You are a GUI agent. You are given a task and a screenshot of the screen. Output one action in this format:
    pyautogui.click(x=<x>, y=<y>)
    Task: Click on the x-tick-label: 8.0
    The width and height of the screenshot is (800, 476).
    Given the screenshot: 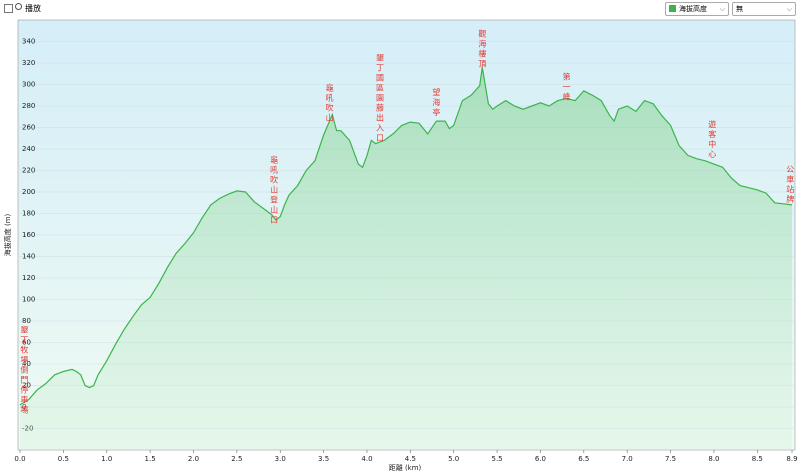 What is the action you would take?
    pyautogui.click(x=713, y=459)
    